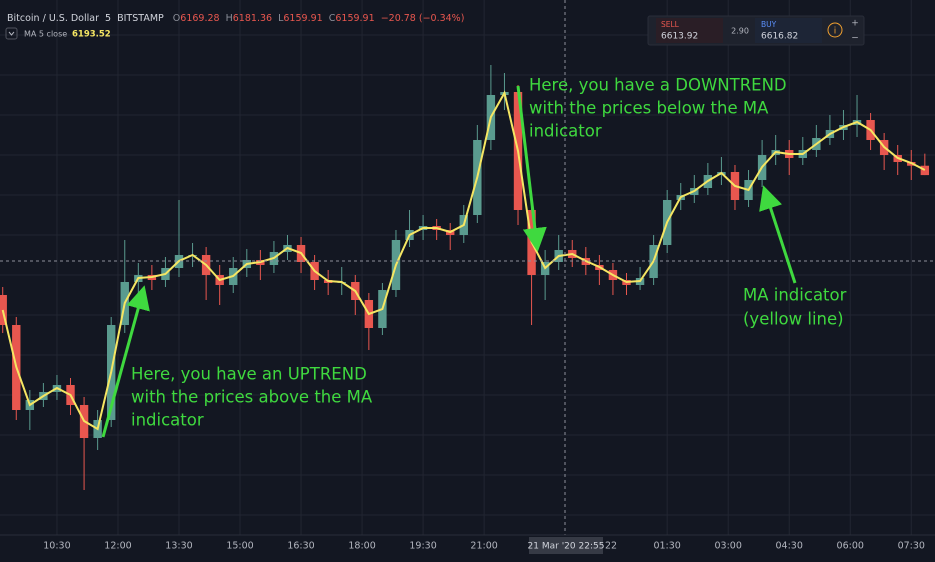  I want to click on info-icon-glyph: i, so click(835, 32).